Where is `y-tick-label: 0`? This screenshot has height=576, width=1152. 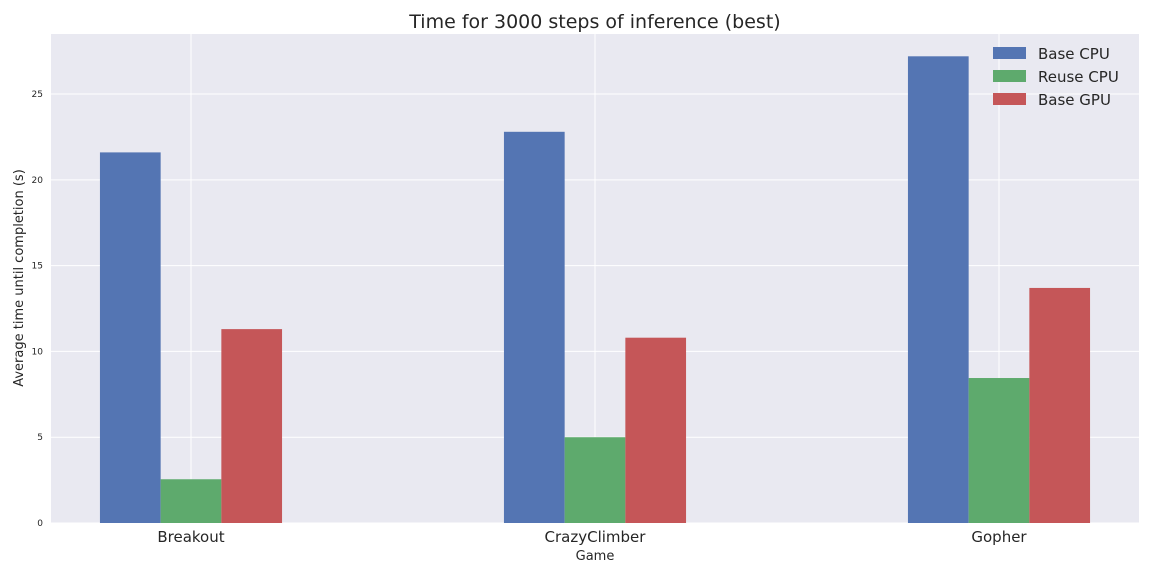
y-tick-label: 0 is located at coordinates (40, 524).